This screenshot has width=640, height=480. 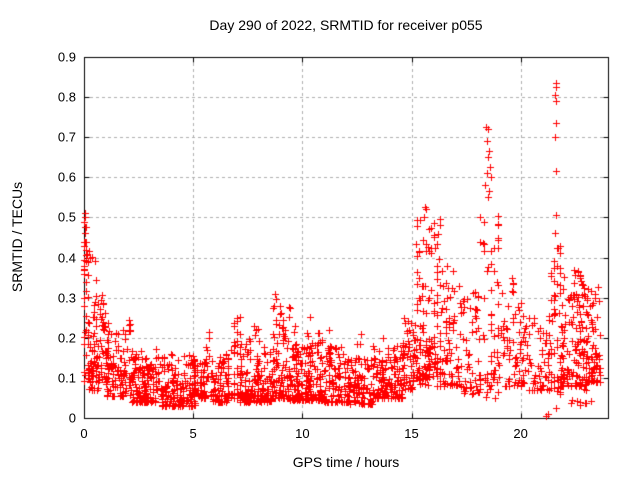 I want to click on x-axis-label: GPS time / hours, so click(x=346, y=462).